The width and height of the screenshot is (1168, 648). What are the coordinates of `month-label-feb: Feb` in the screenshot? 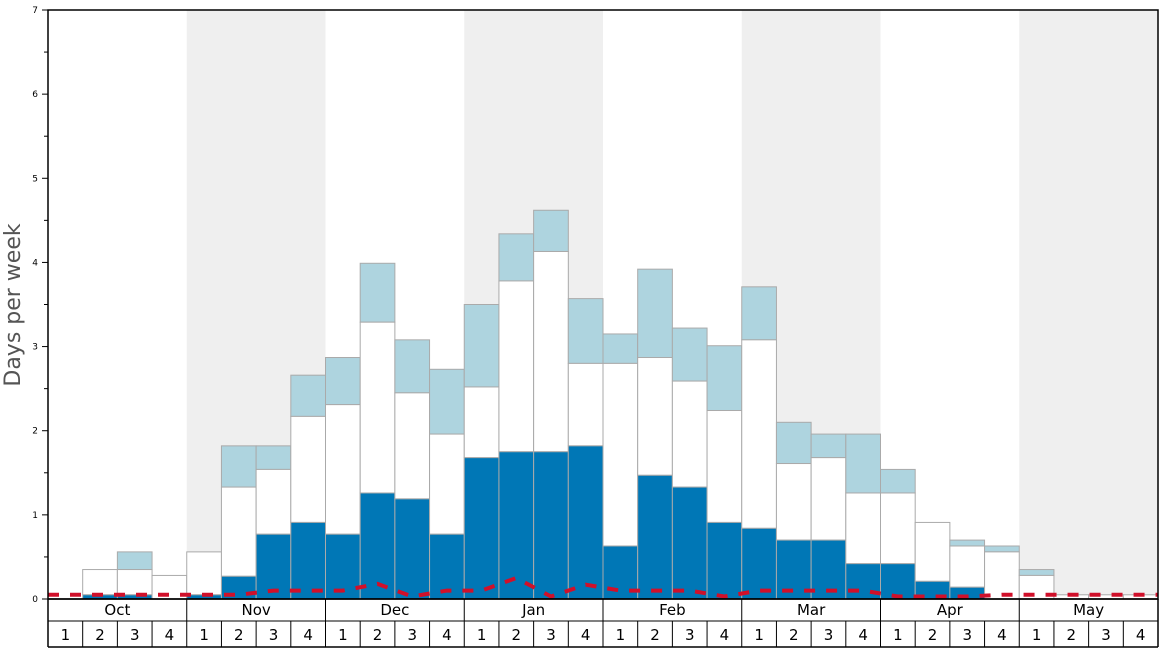 It's located at (672, 610).